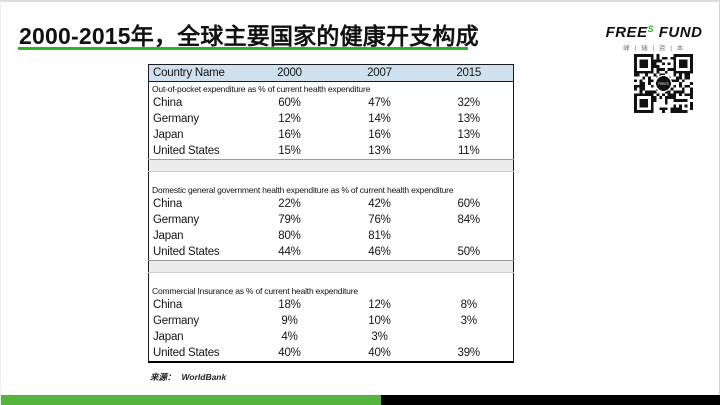  Describe the element at coordinates (331, 103) in the screenshot. I see `table-row: China 60% 47% 32%` at that location.